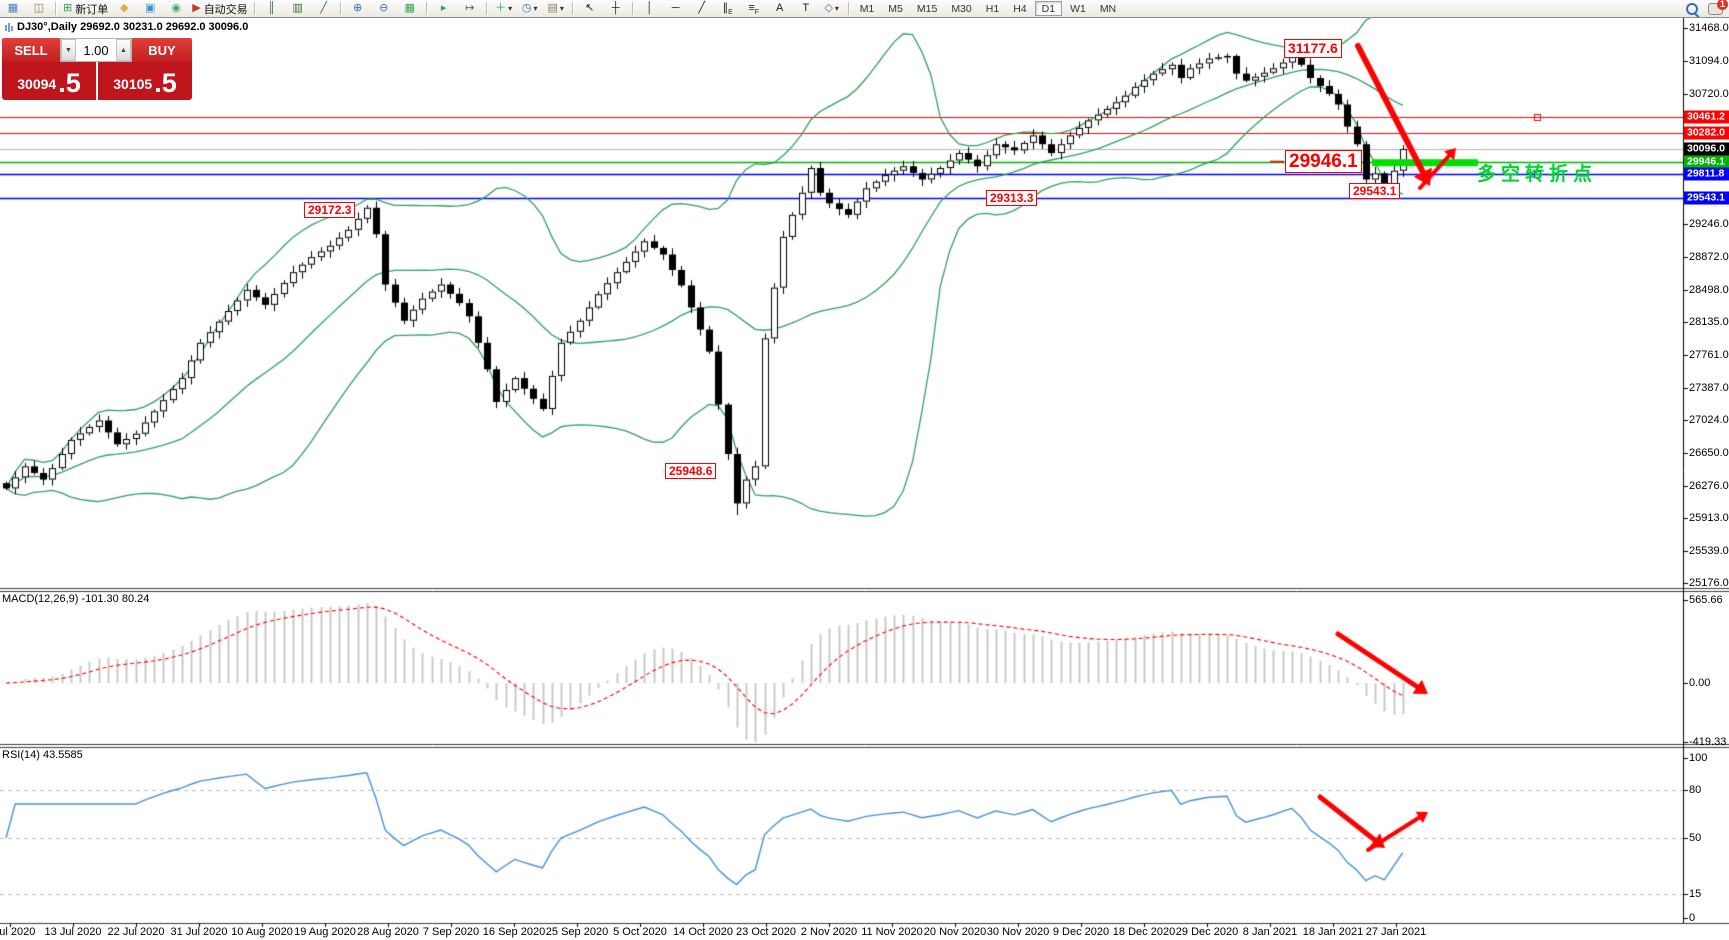 The width and height of the screenshot is (1729, 940). Describe the element at coordinates (358, 8) in the screenshot. I see `zoom-in-button: ⊕` at that location.